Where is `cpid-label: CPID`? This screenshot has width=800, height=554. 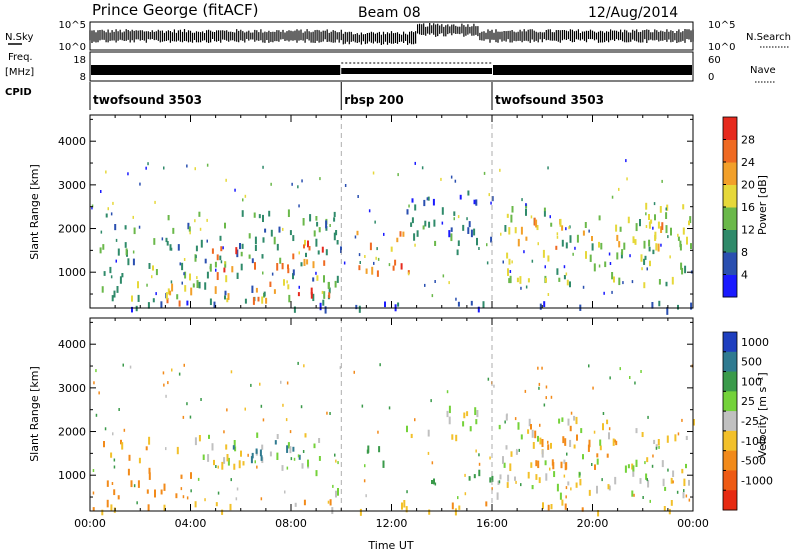 cpid-label: CPID is located at coordinates (18, 92).